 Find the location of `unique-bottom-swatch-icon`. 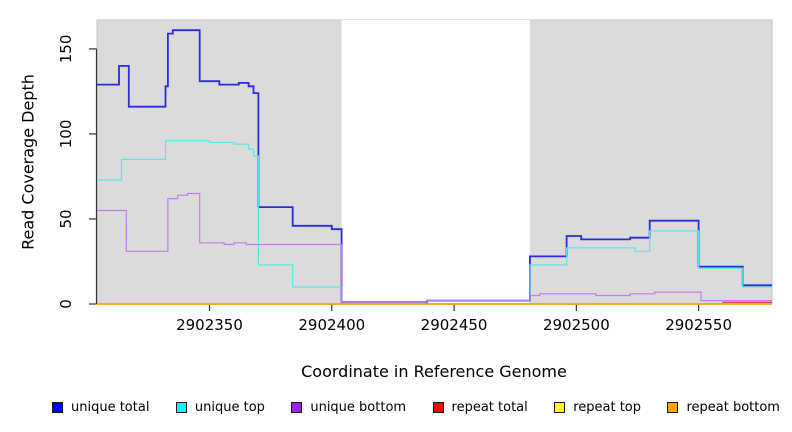

unique-bottom-swatch-icon is located at coordinates (297, 407).